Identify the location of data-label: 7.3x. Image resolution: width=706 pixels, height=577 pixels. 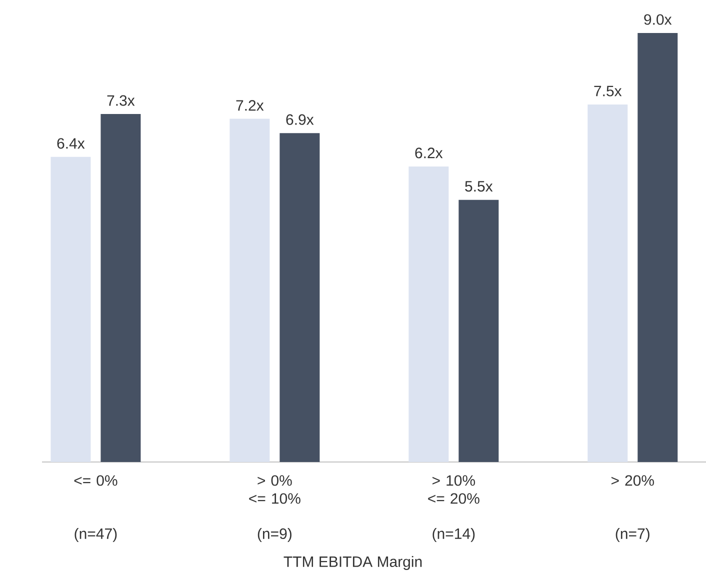
(121, 100).